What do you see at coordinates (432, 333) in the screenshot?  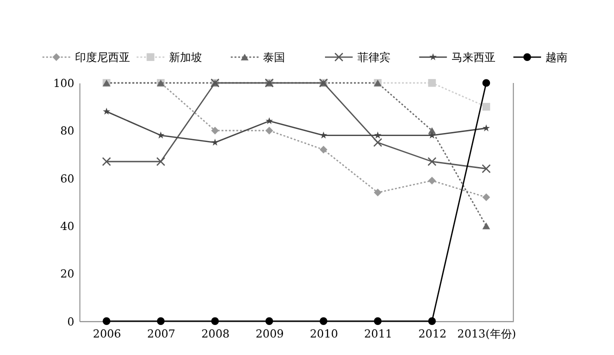 I see `x-tick-label: 2012` at bounding box center [432, 333].